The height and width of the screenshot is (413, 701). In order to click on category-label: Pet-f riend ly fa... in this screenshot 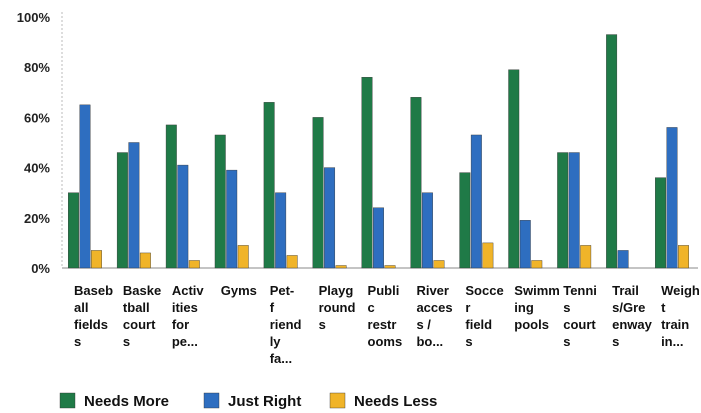, I will do `click(286, 324)`.